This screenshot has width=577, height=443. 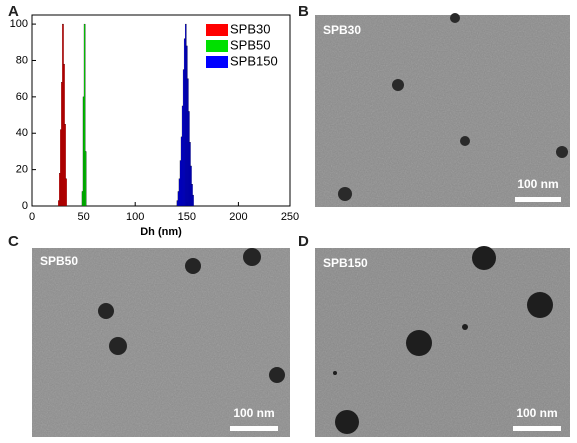 I want to click on x-tick-label: 0, so click(x=32, y=217).